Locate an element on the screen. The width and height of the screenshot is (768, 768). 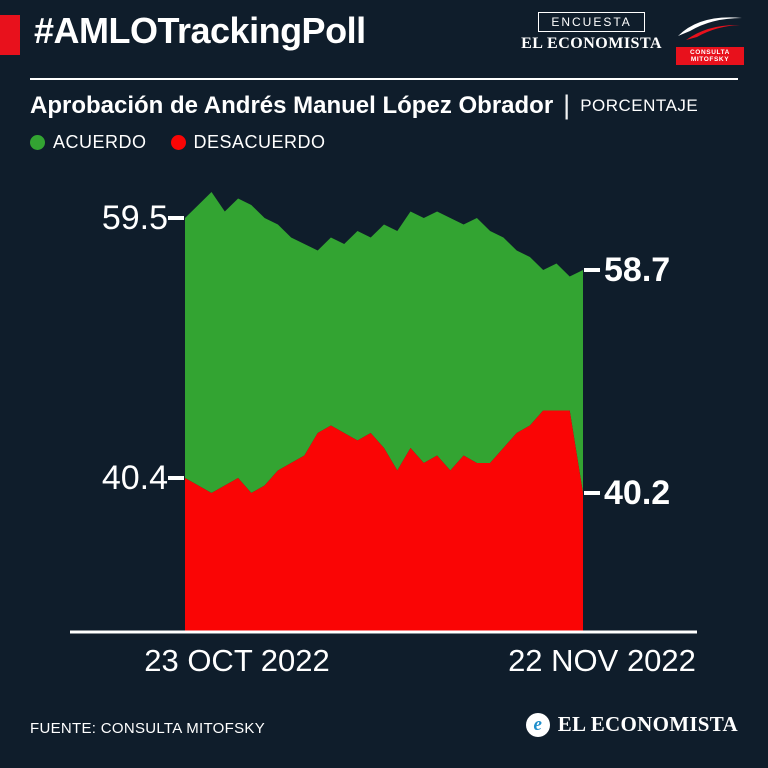
mitofsky-wordmark: CONSULTA MITOFSKY is located at coordinates (710, 56).